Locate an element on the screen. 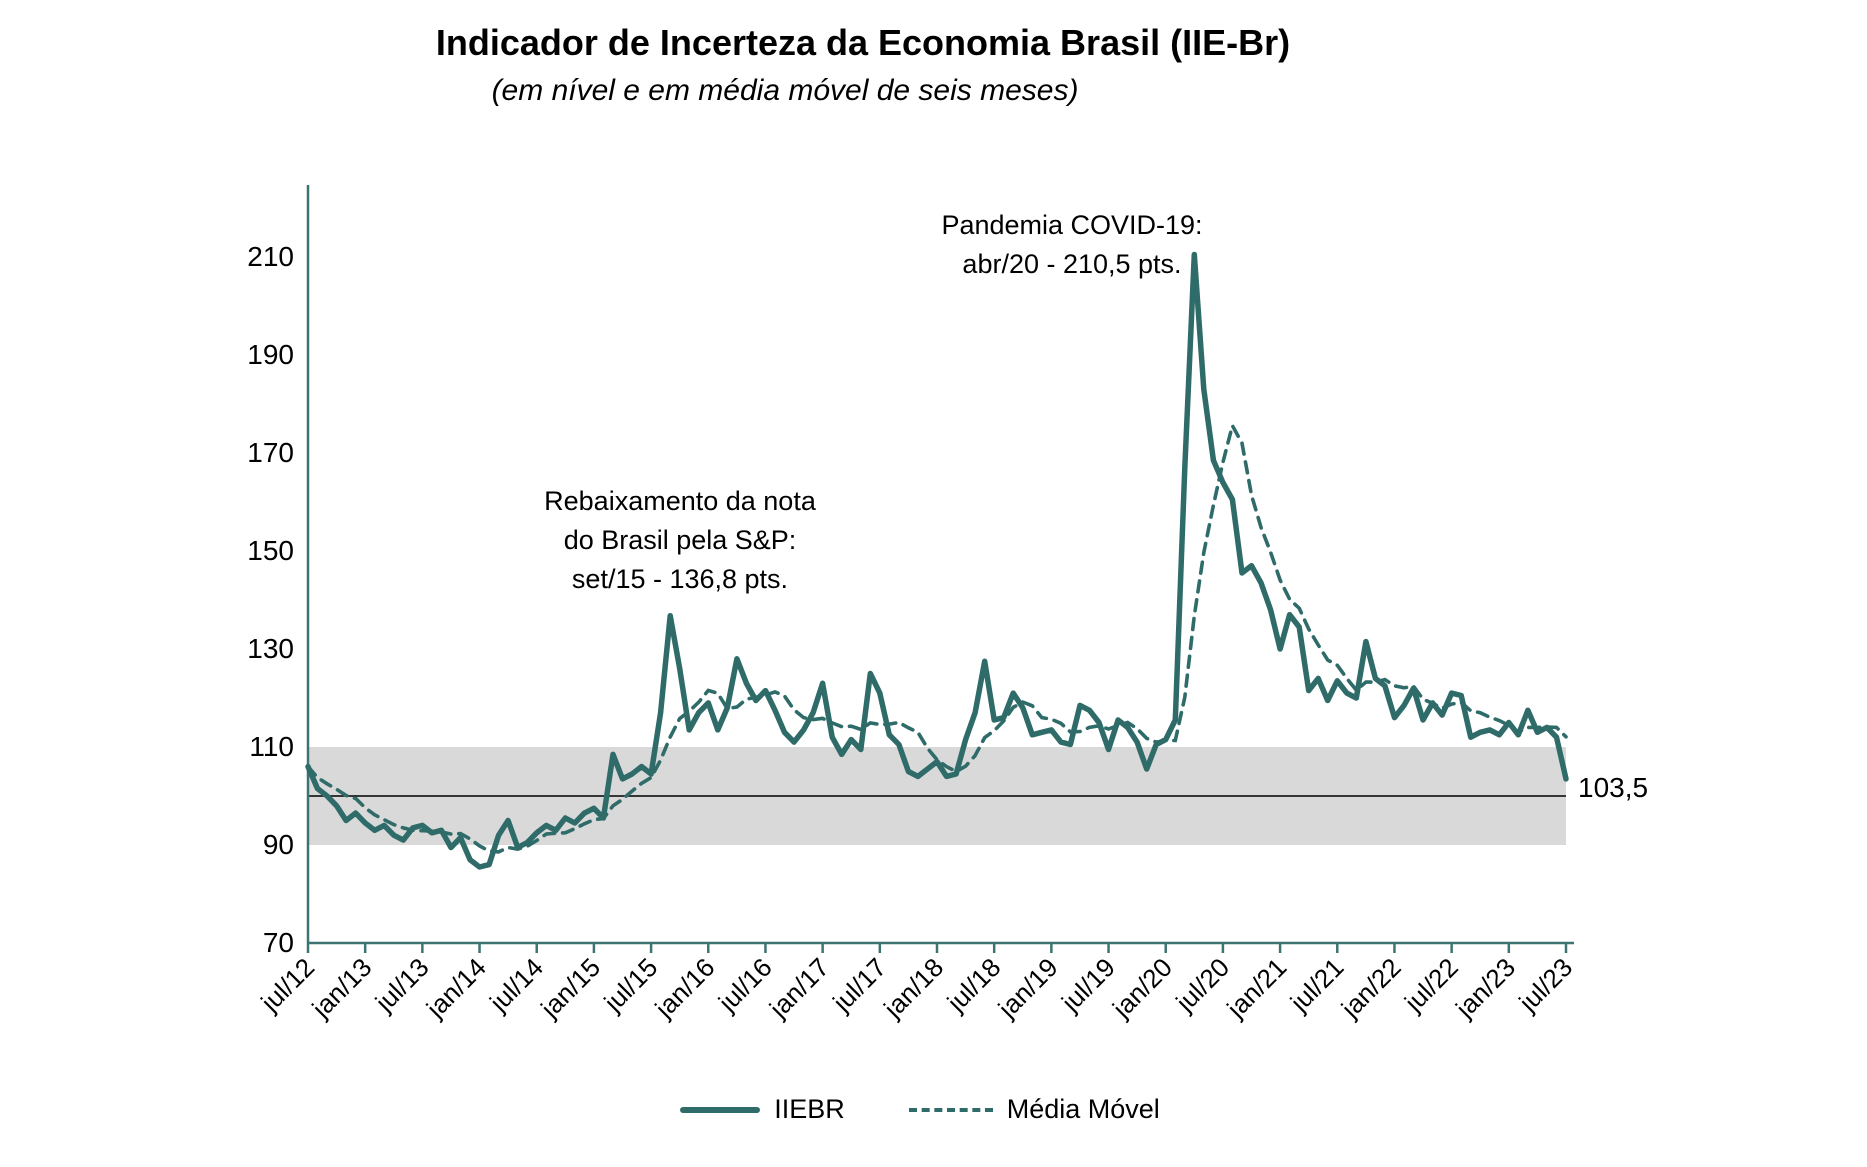  legend: IIEBR Média Móvel is located at coordinates (920, 1109).